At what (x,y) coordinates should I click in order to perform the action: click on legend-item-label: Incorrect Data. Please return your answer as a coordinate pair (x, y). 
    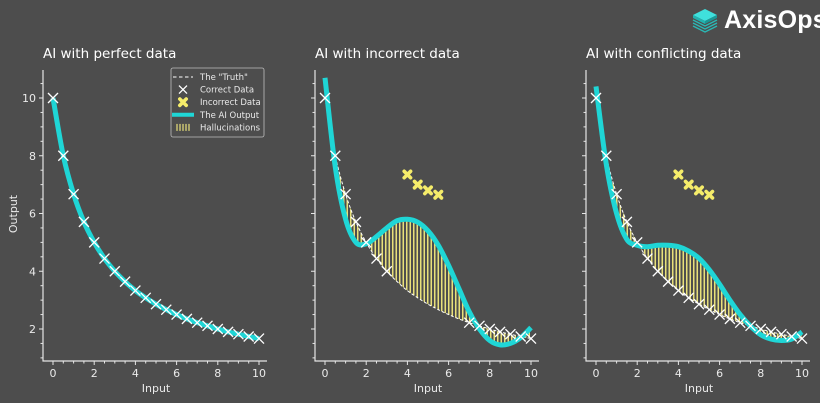
    Looking at the image, I should click on (230, 103).